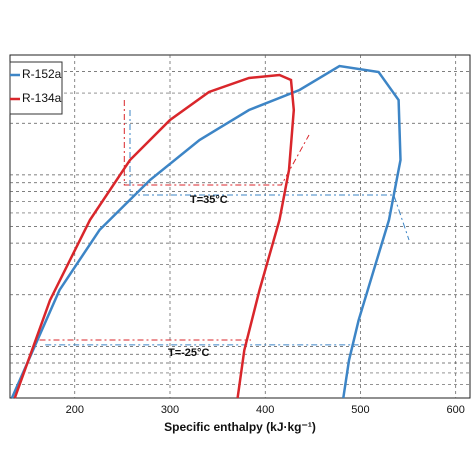 The width and height of the screenshot is (474, 474). I want to click on legend: R-152a R-134a, so click(36, 88).